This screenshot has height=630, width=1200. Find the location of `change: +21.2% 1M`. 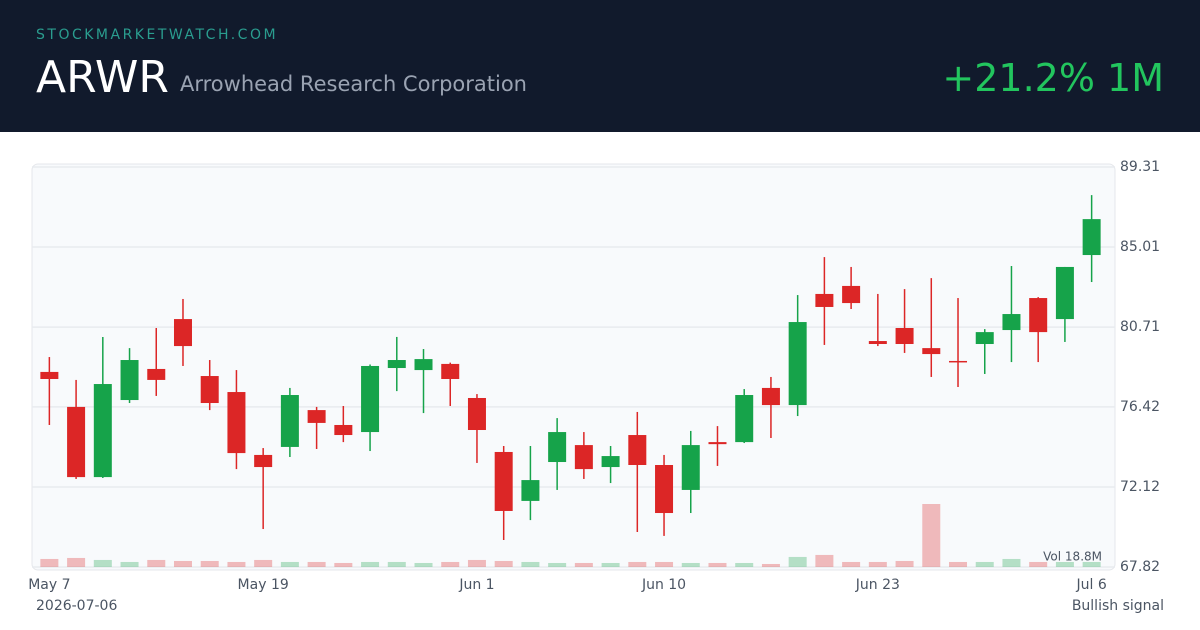

change: +21.2% 1M is located at coordinates (1053, 78).